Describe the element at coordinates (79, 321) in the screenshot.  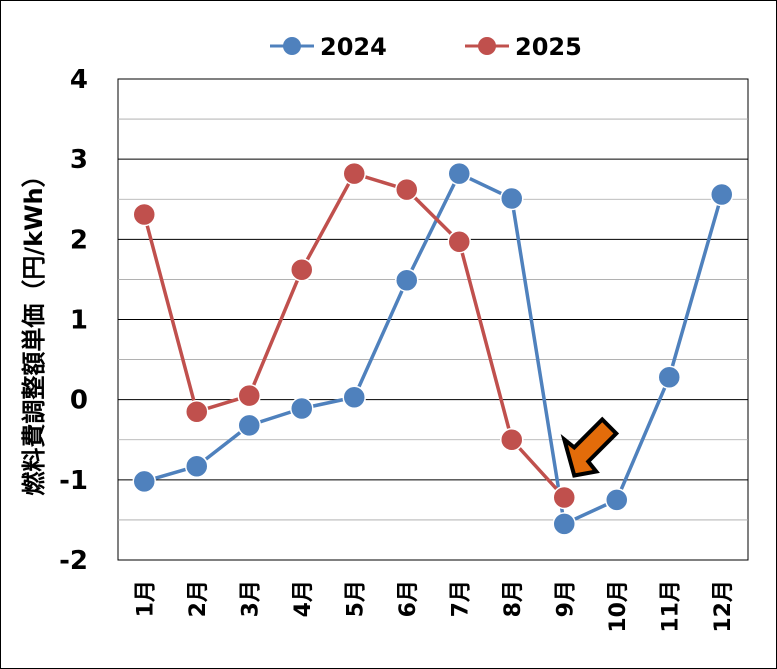
I see `y-tick-label: 1` at that location.